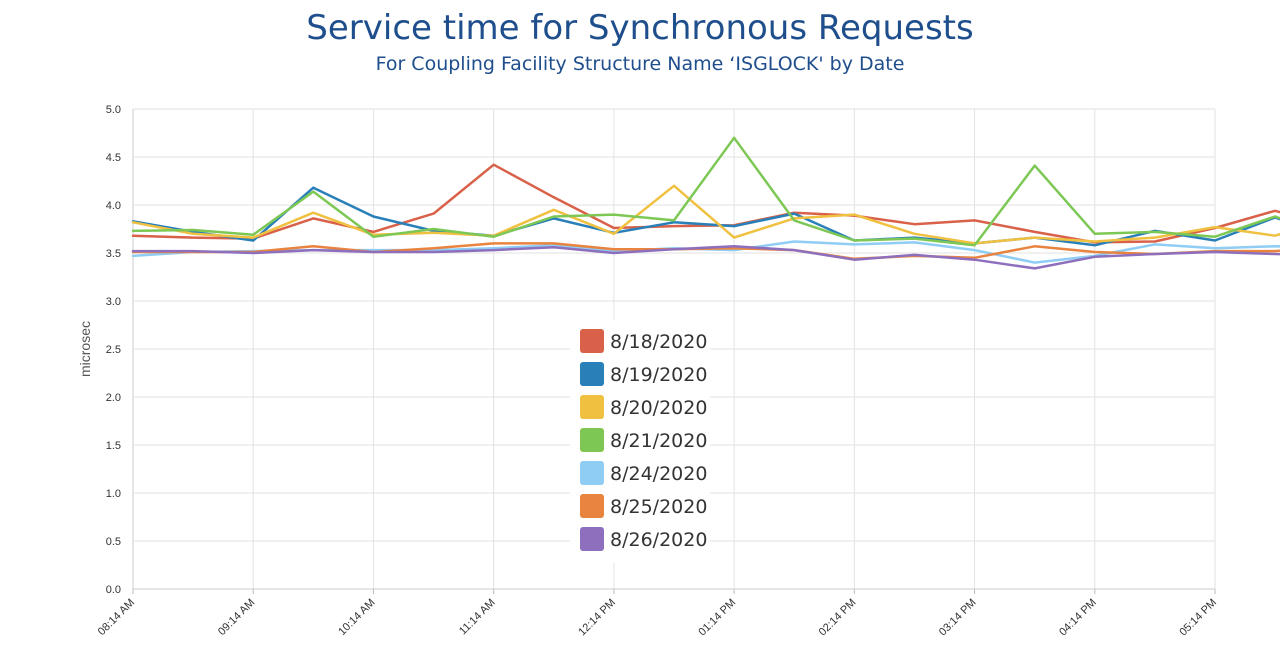  What do you see at coordinates (113, 206) in the screenshot?
I see `y-tick-label: 4.0` at bounding box center [113, 206].